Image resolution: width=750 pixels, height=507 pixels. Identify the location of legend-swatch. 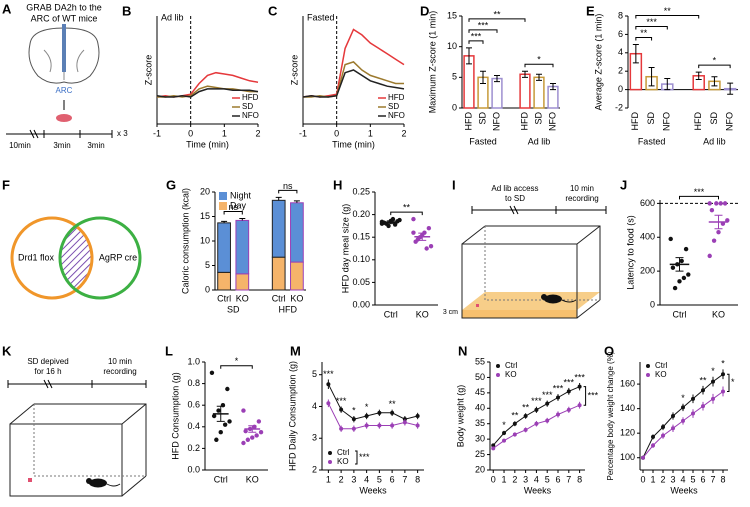
(223, 196).